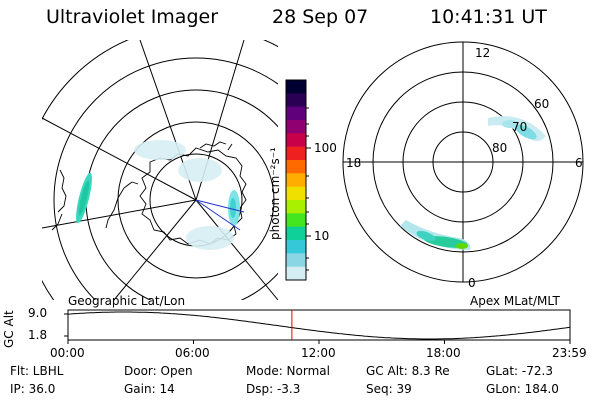 The width and height of the screenshot is (600, 400). Describe the element at coordinates (158, 371) in the screenshot. I see `door-status: Door: Open` at that location.